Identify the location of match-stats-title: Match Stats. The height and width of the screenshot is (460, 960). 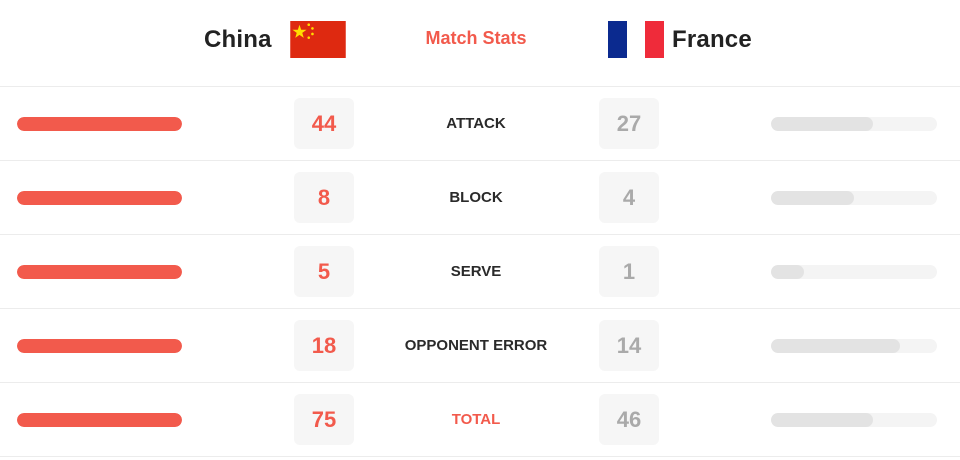
(476, 38).